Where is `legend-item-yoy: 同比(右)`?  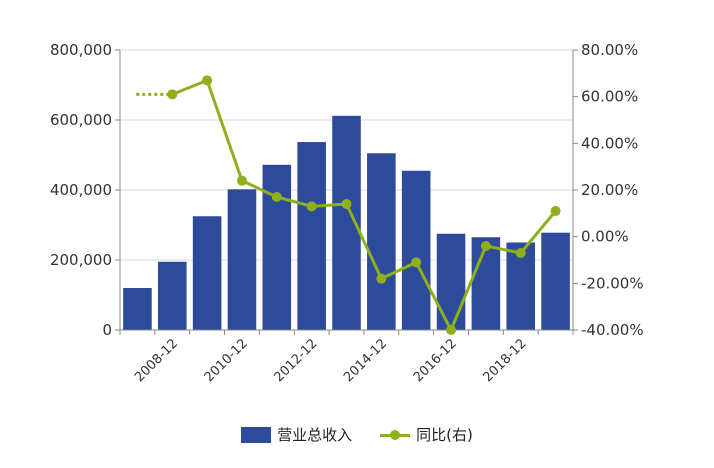
legend-item-yoy: 同比(右) is located at coordinates (426, 434).